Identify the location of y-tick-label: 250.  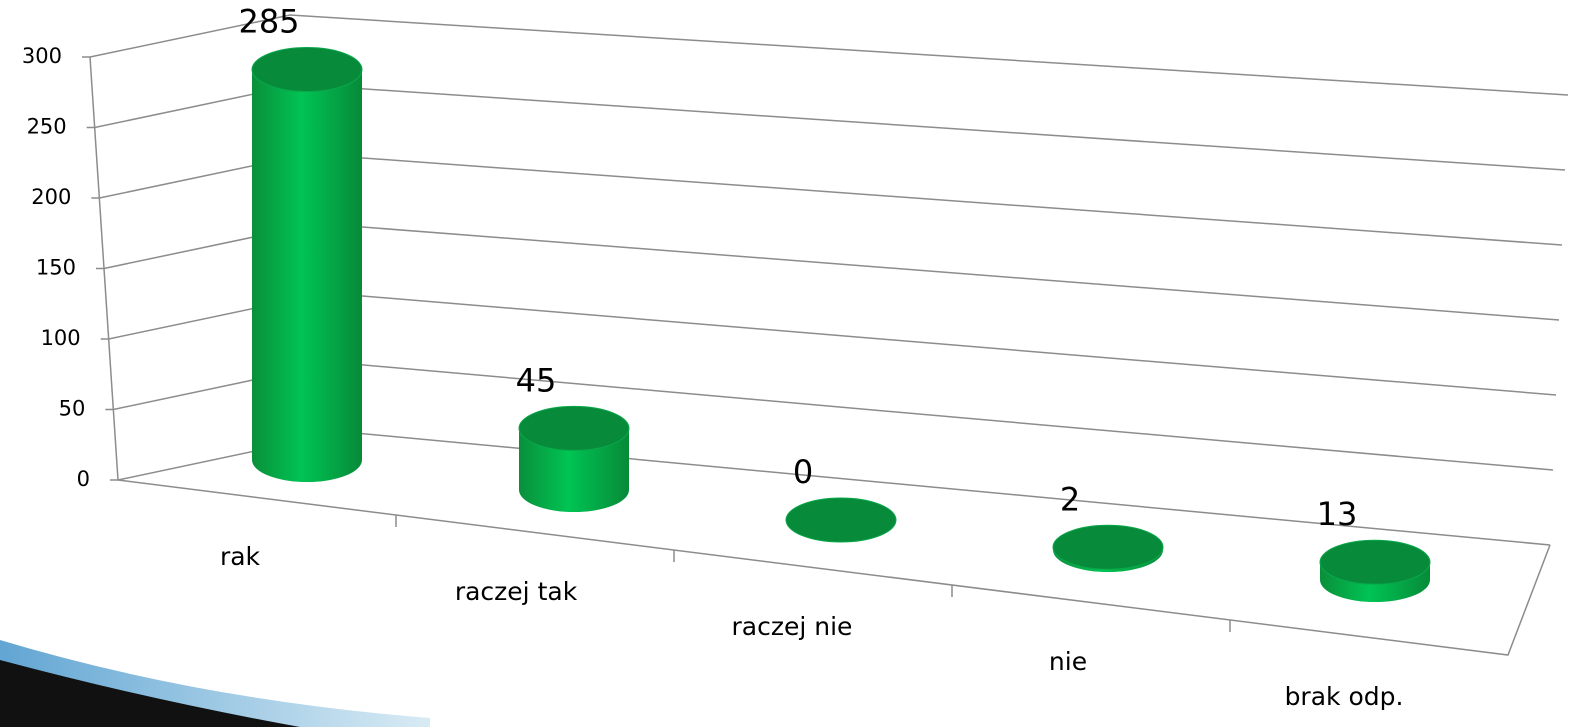
(47, 127).